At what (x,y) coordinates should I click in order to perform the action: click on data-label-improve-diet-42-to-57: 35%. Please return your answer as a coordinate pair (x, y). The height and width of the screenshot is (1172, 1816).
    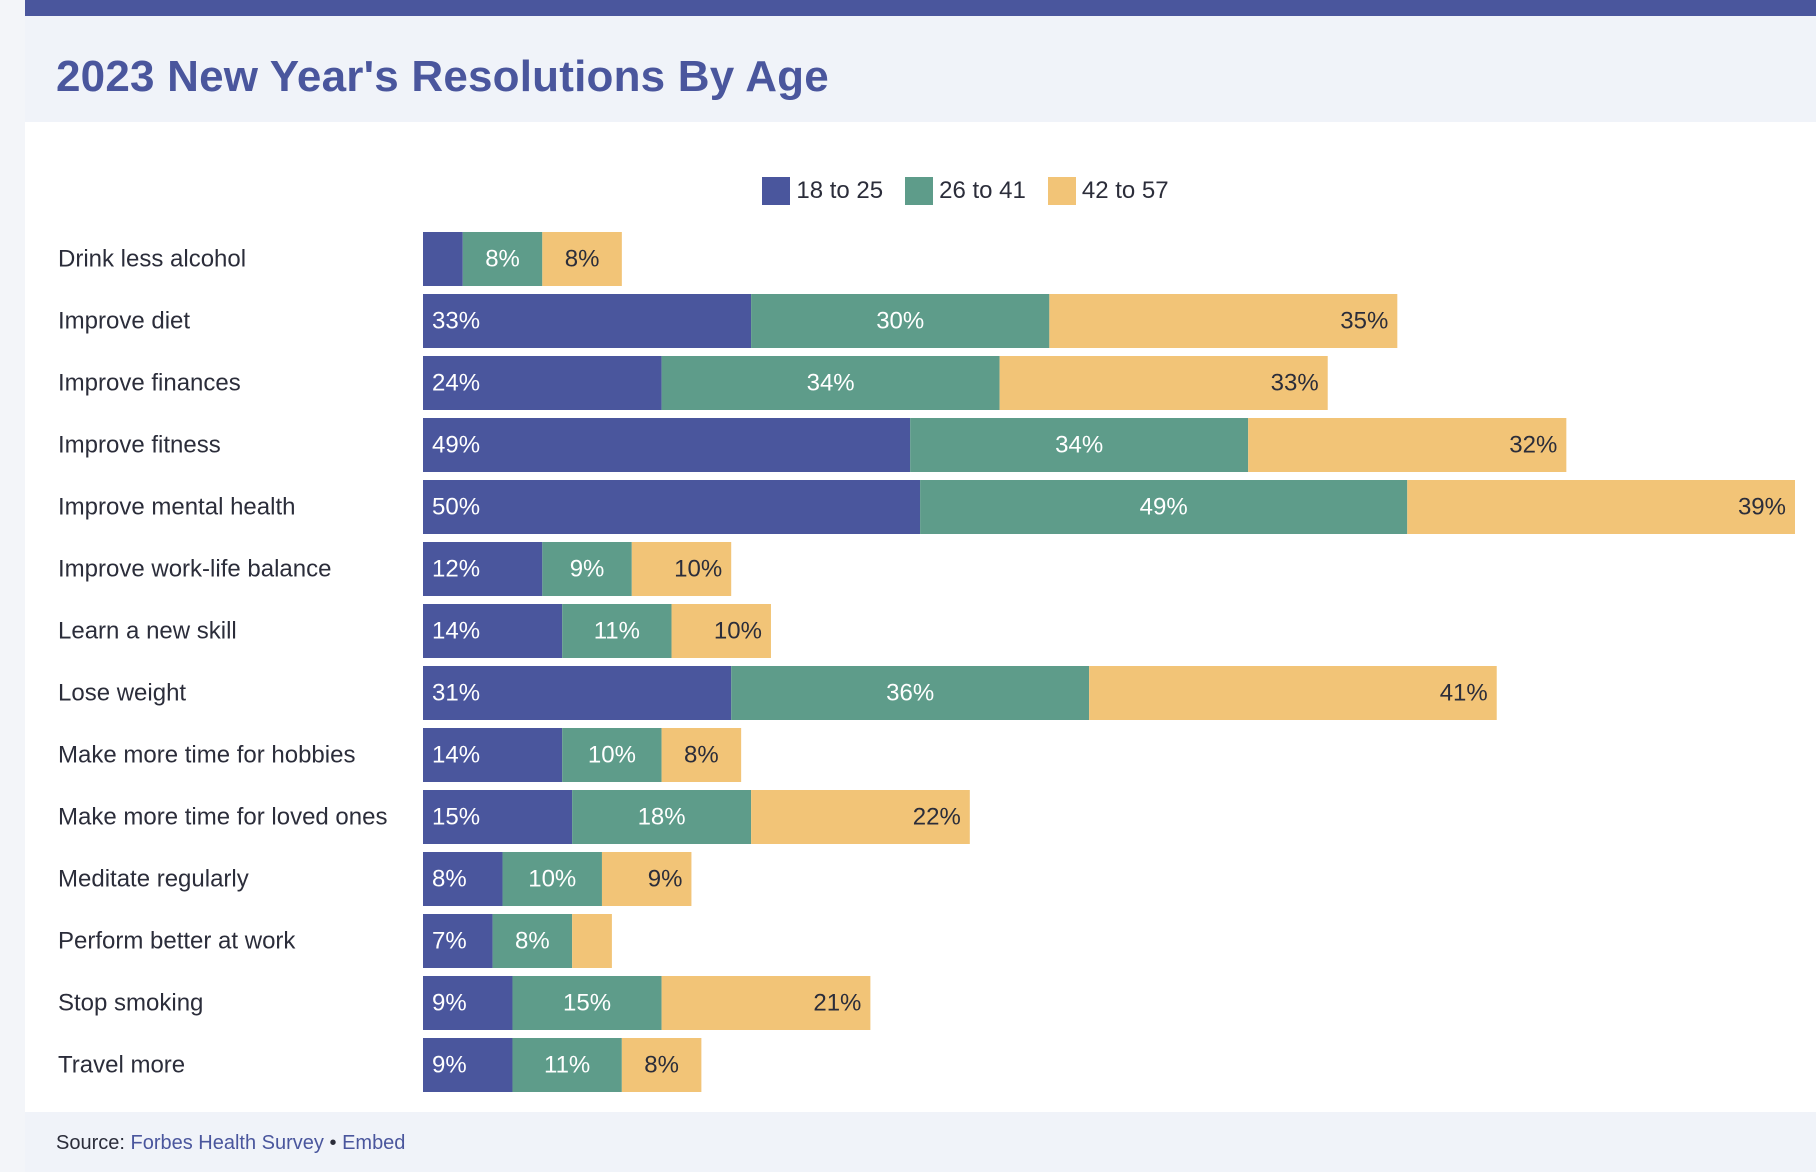
    Looking at the image, I should click on (1364, 321).